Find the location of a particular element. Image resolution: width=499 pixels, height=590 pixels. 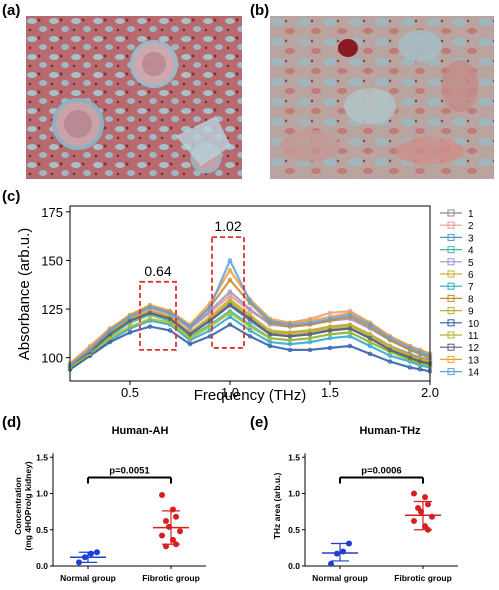

x-tick-label: 0.5 is located at coordinates (130, 392).